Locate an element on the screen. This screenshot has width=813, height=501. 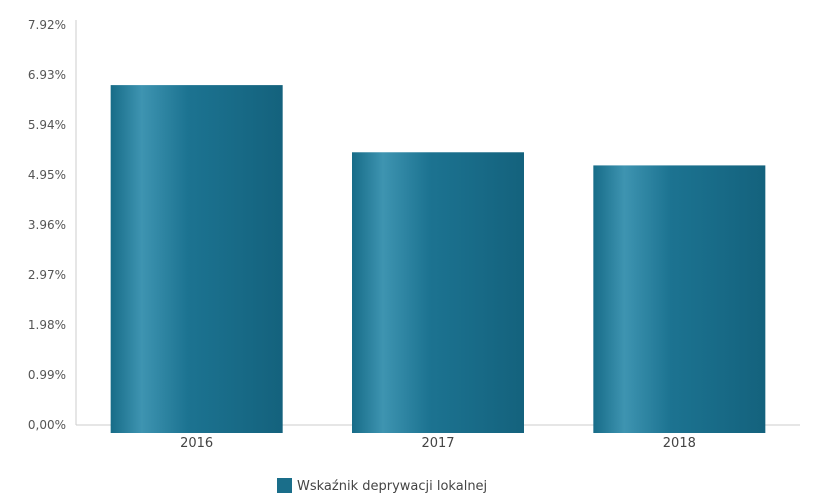
y-tick-label: 6.93% is located at coordinates (47, 75).